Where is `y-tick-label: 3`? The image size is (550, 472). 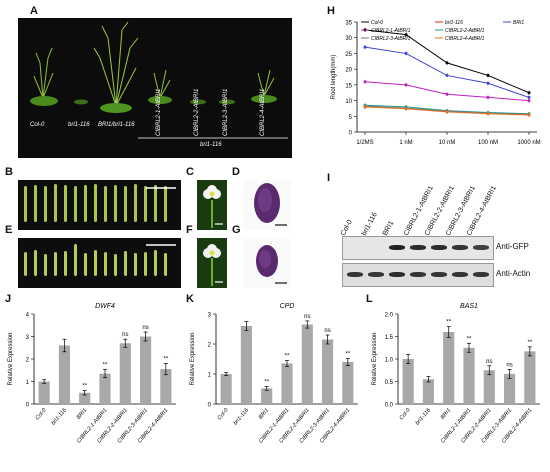 y-tick-label: 3 is located at coordinates (210, 316).